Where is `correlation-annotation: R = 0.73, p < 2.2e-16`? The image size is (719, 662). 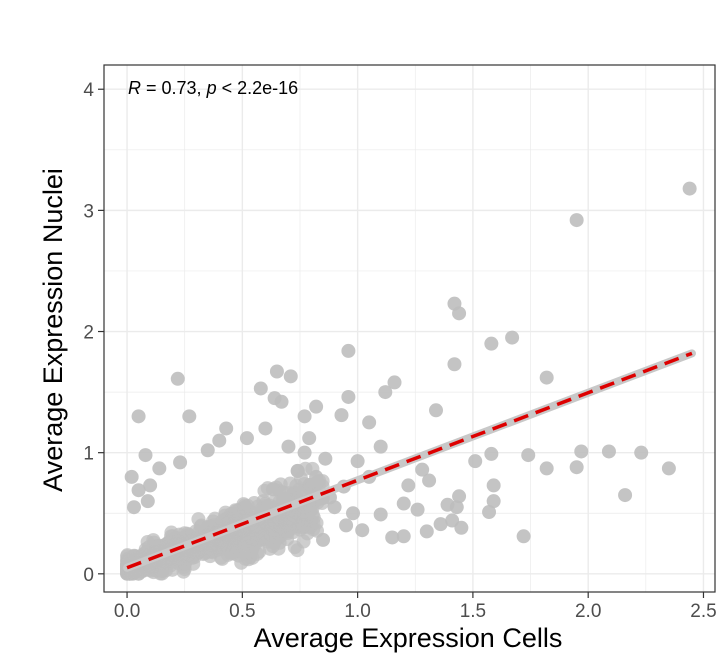 correlation-annotation: R = 0.73, p < 2.2e-16 is located at coordinates (213, 88).